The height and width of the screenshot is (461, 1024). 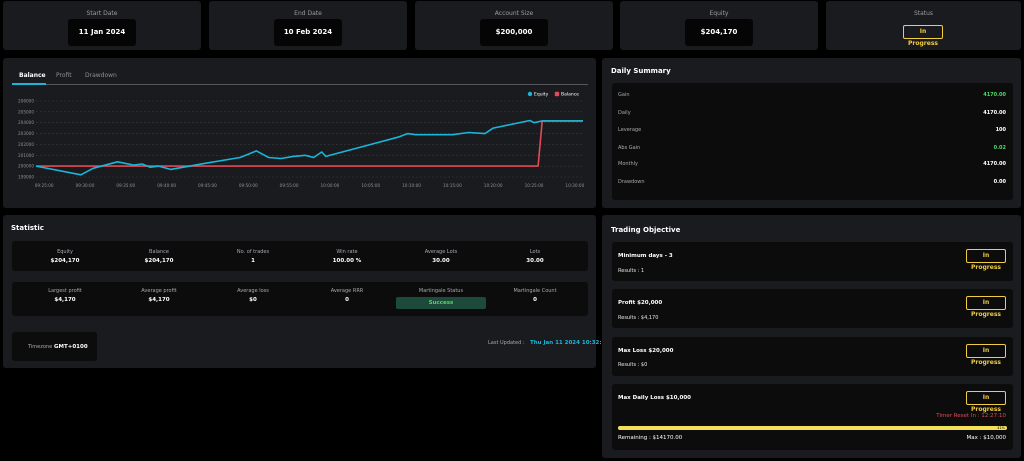 What do you see at coordinates (645, 256) in the screenshot?
I see `objective-min-days-title: Minimum days - 3` at bounding box center [645, 256].